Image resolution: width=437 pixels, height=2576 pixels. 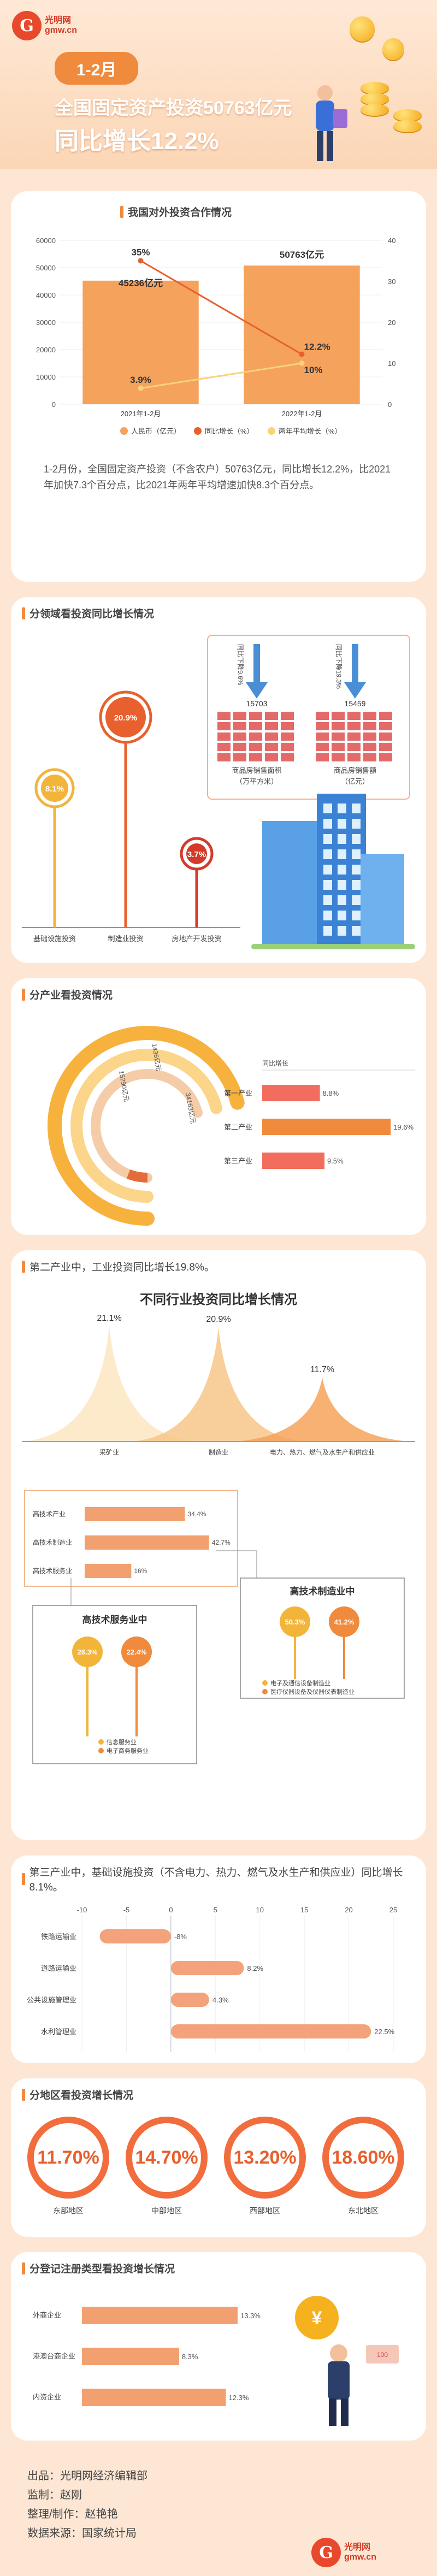 What do you see at coordinates (295, 1622) in the screenshot?
I see `manuf-value: 50.3%` at bounding box center [295, 1622].